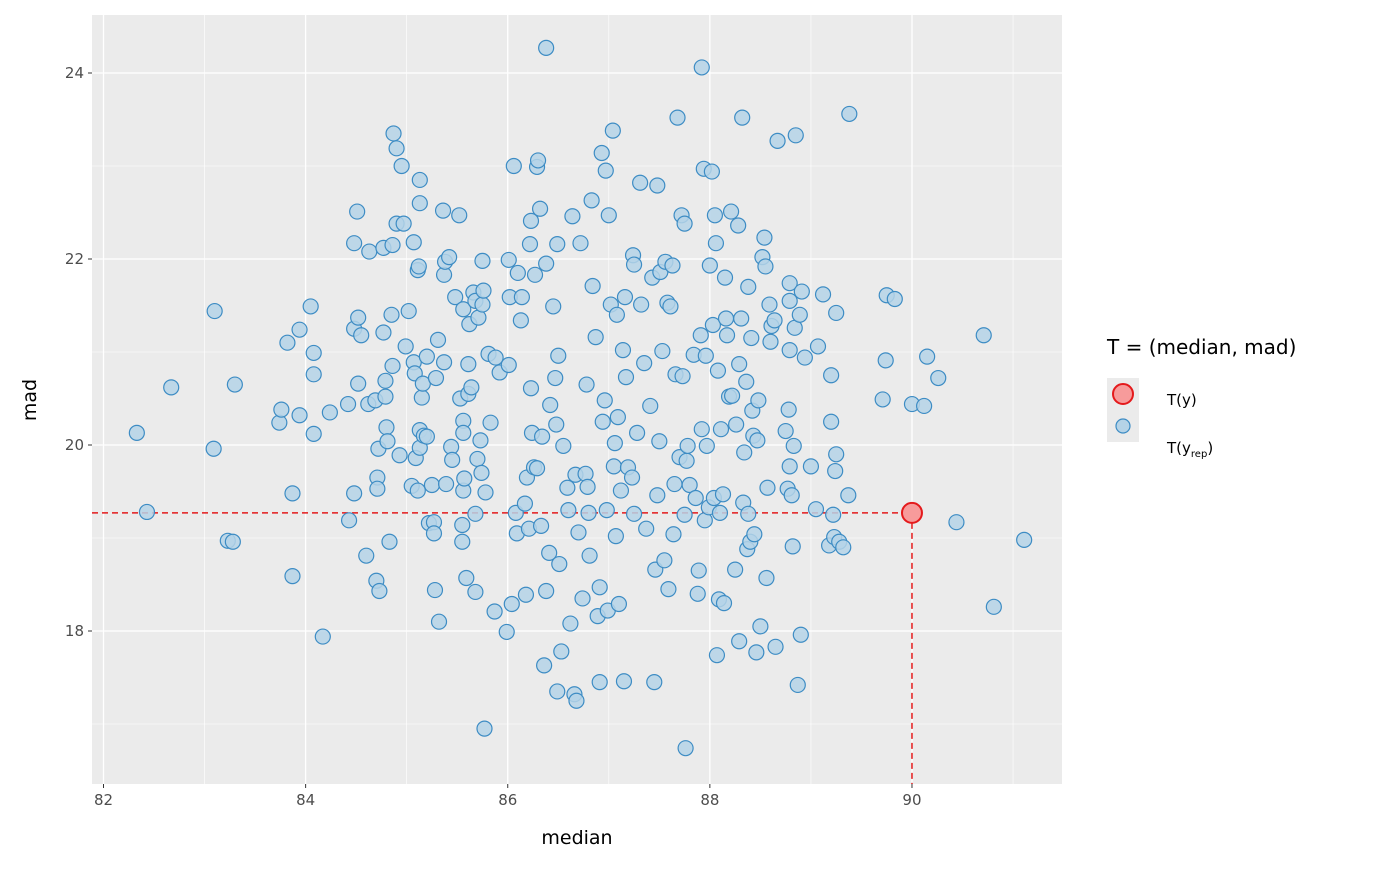  Describe the element at coordinates (911, 512) in the screenshot. I see `observed-point-layer` at that location.